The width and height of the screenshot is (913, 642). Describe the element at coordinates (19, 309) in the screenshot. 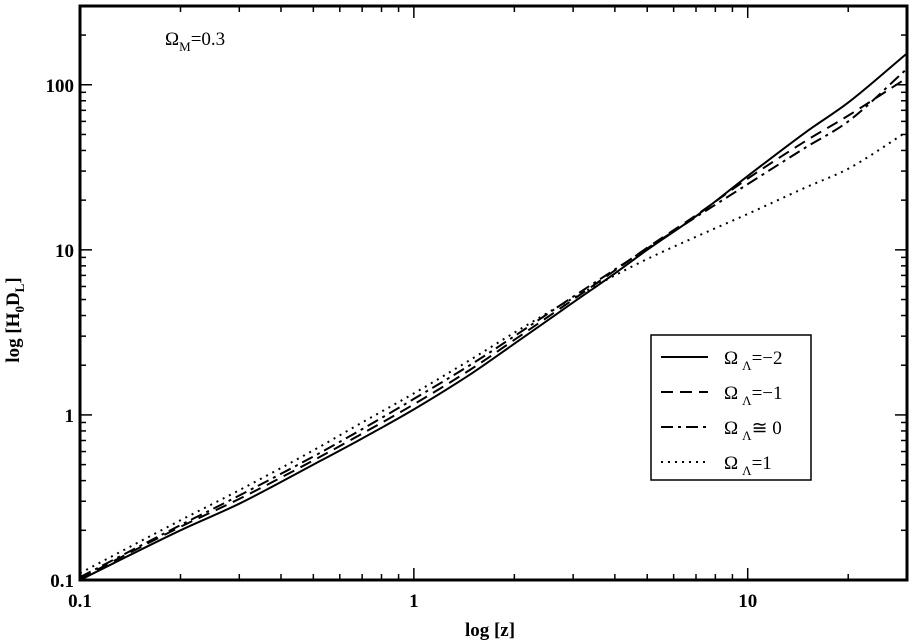

I see `y-axis-title-sub0: 0` at that location.